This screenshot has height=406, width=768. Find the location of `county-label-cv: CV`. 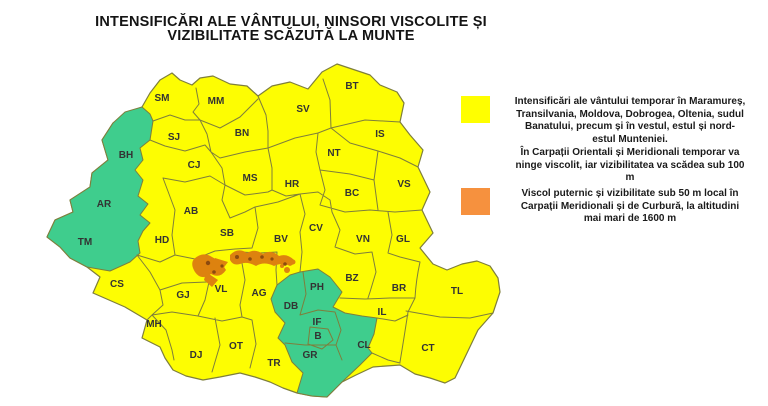

county-label-cv: CV is located at coordinates (316, 228).